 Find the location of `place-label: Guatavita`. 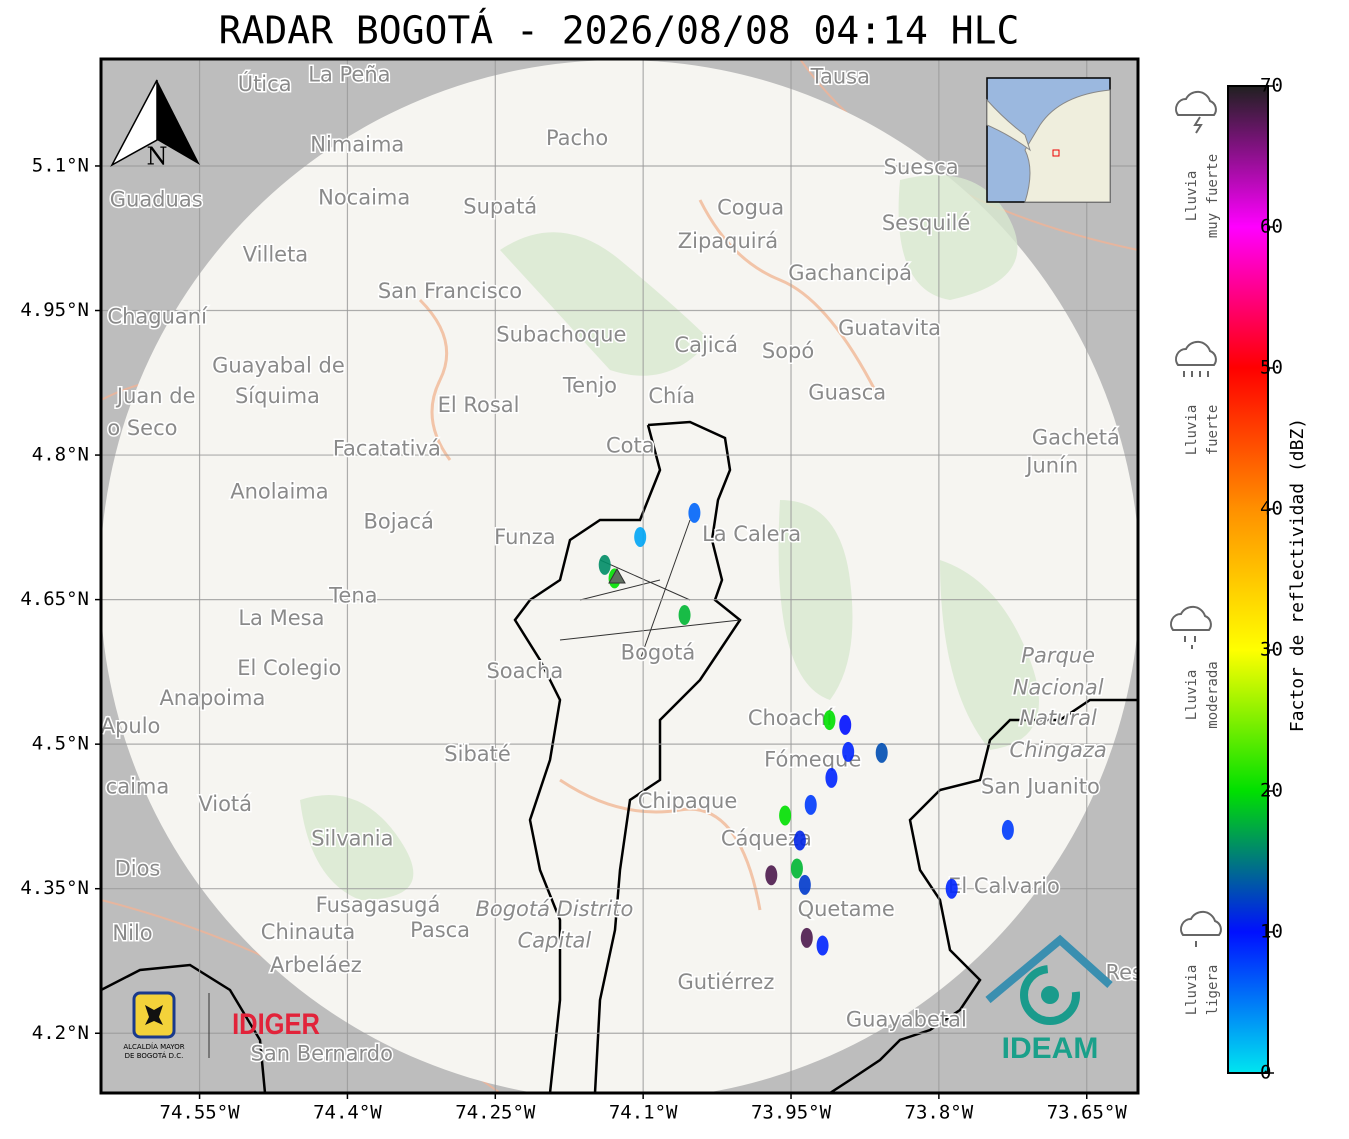

place-label: Guatavita is located at coordinates (889, 328).